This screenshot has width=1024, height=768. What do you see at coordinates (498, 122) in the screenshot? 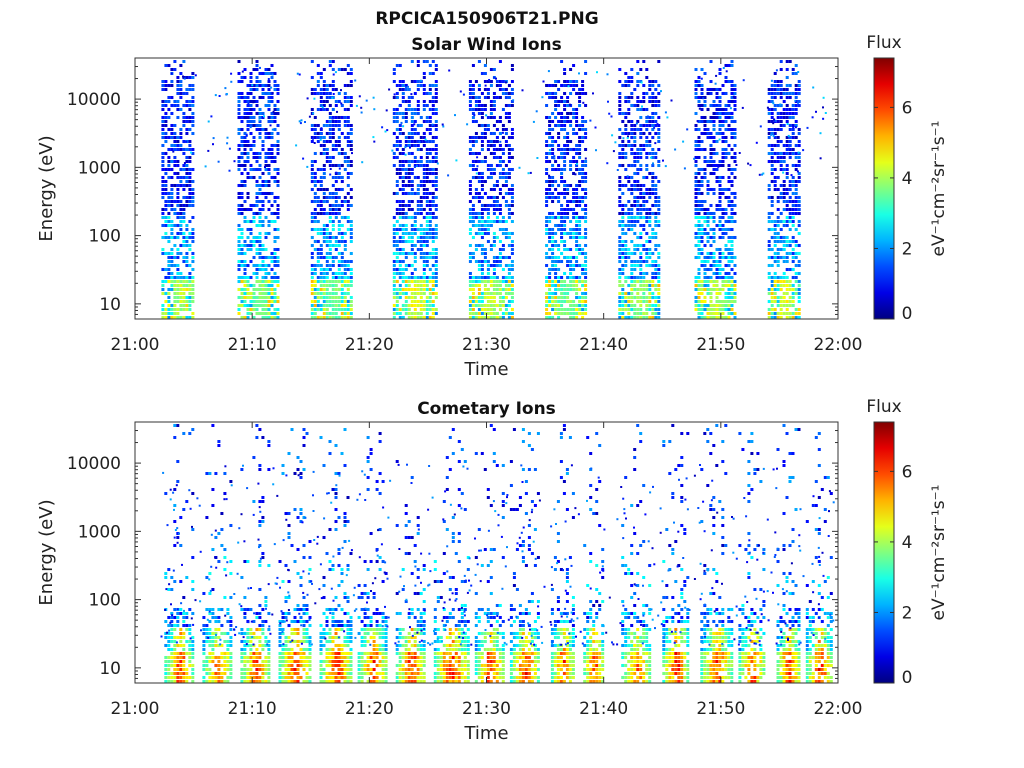
I see `background-counts` at bounding box center [498, 122].